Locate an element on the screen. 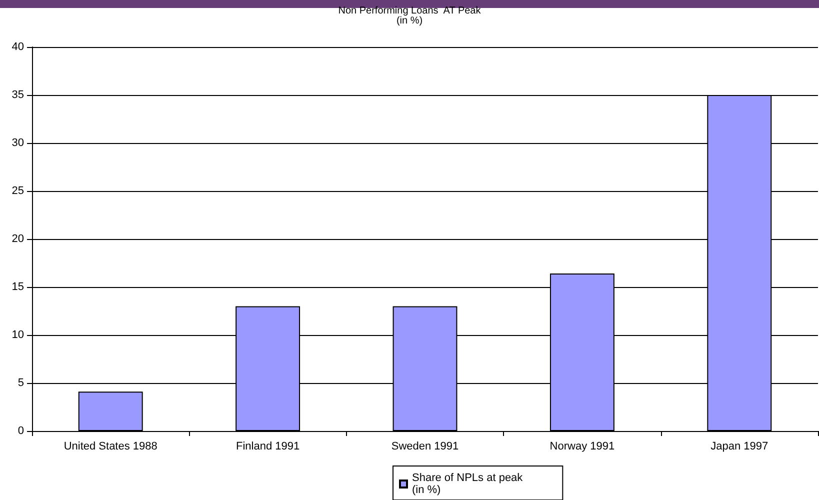 The width and height of the screenshot is (819, 500). y-tick-label: 10 is located at coordinates (18, 335).